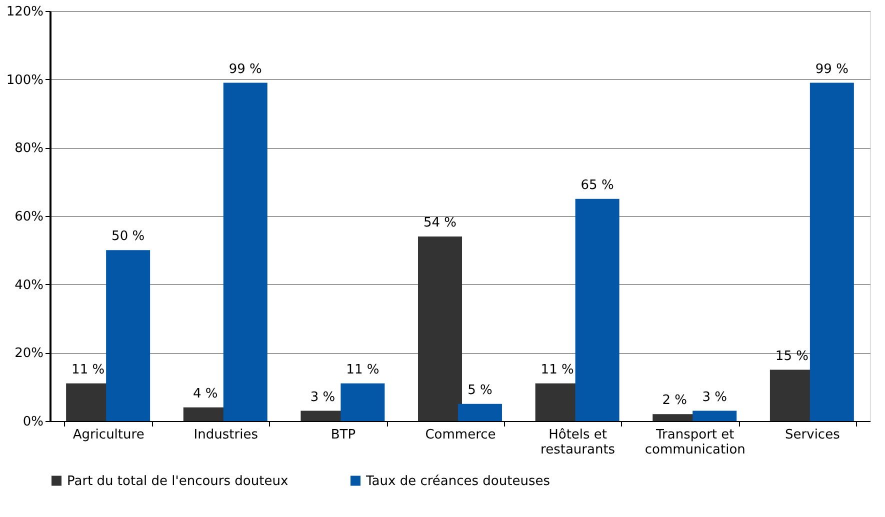  I want to click on y-tick-label: 0%, so click(33, 422).